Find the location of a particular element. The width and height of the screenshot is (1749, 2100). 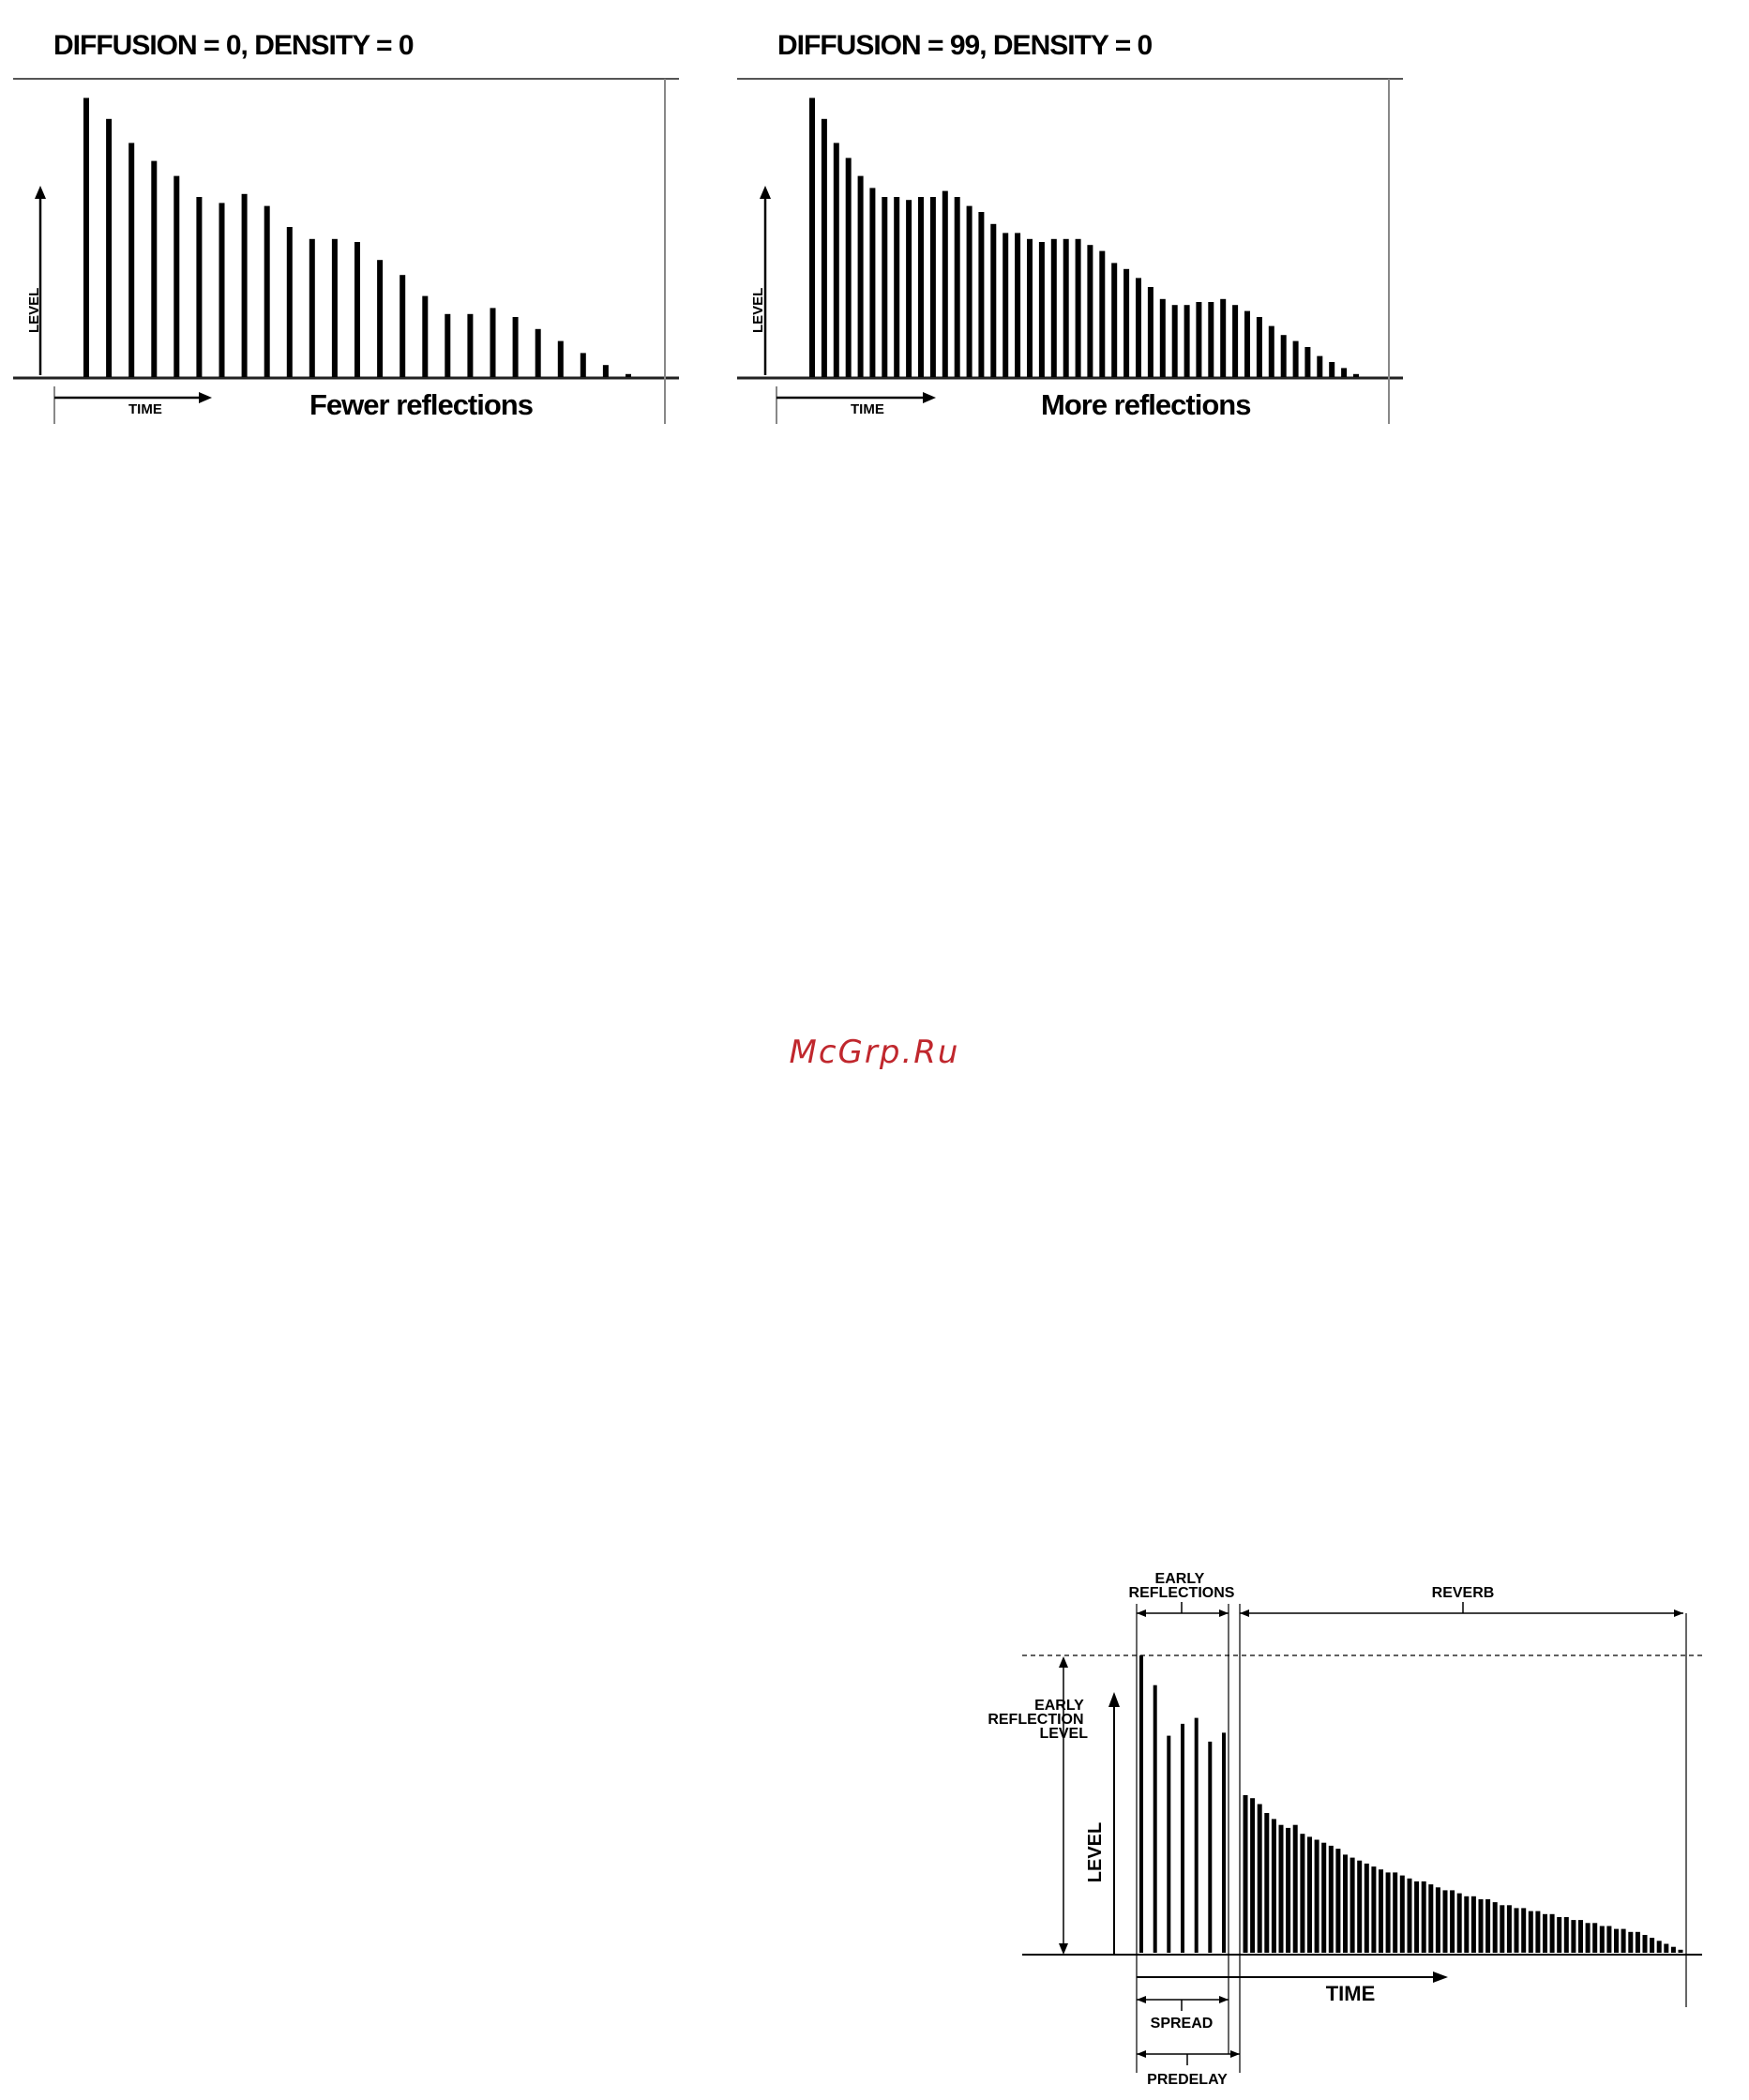

early-reflections-label-line1: EARLY REFLECTIONS is located at coordinates (1182, 1586).